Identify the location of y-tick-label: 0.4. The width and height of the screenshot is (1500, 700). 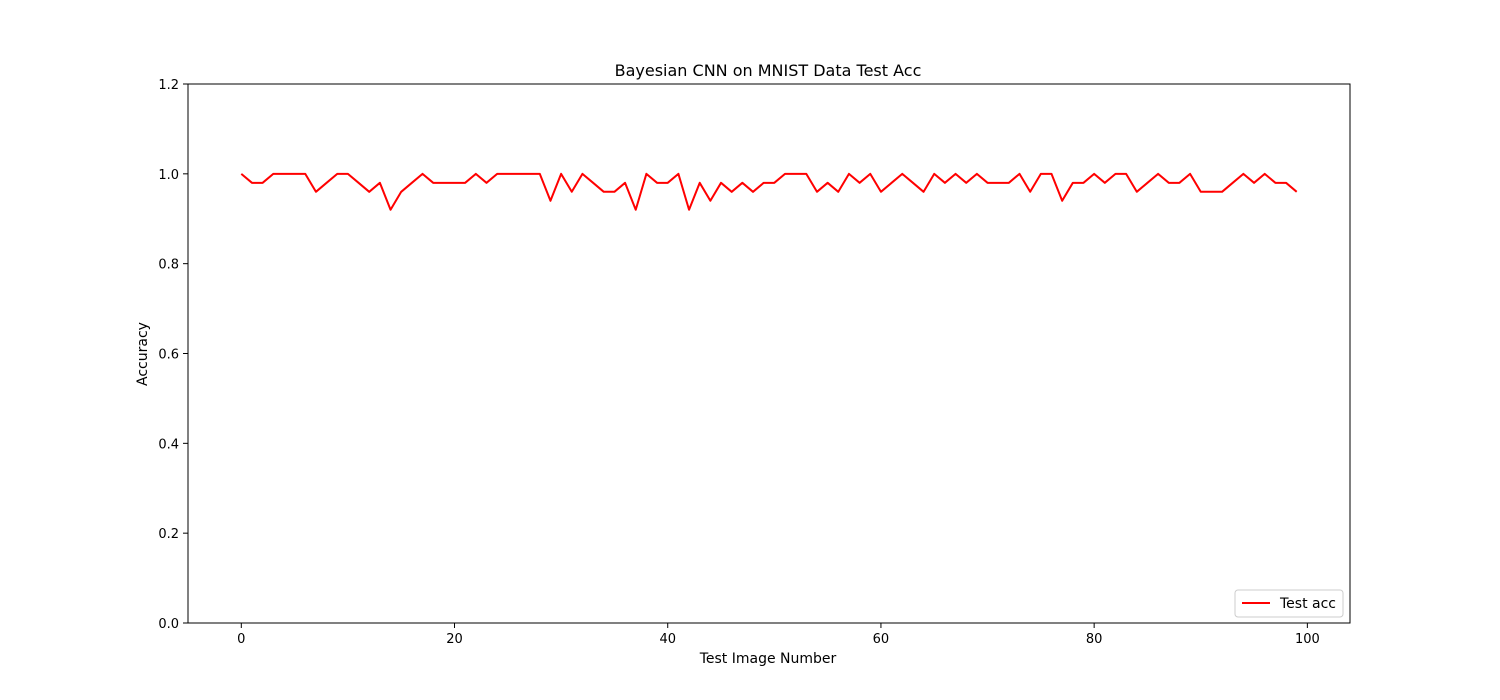
(168, 444).